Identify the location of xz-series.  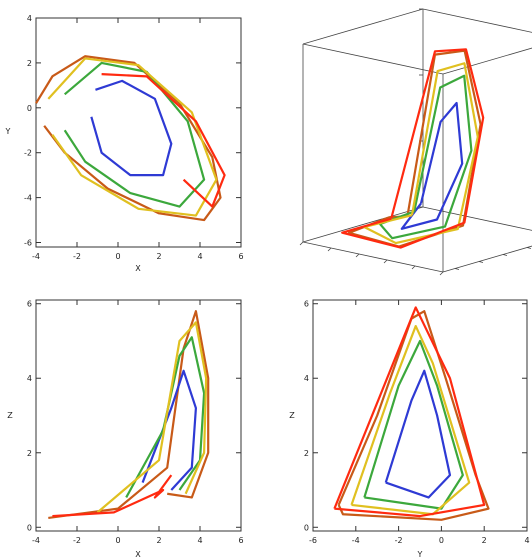
(129, 415).